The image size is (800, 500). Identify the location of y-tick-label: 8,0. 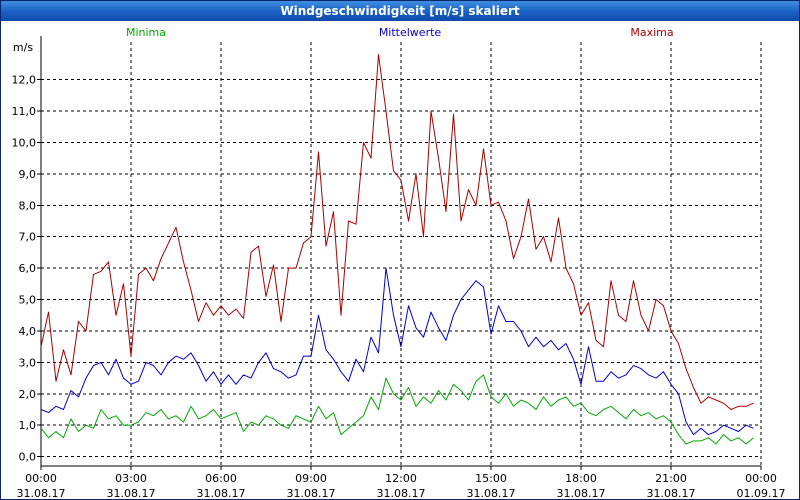
(28, 205).